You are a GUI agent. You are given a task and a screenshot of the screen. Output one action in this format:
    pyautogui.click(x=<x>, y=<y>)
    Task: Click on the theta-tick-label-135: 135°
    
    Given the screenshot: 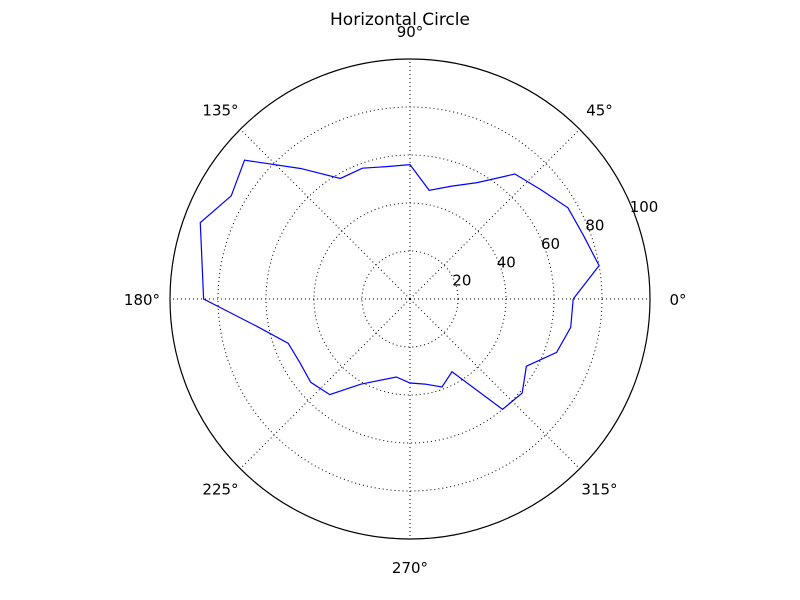 What is the action you would take?
    pyautogui.click(x=220, y=111)
    